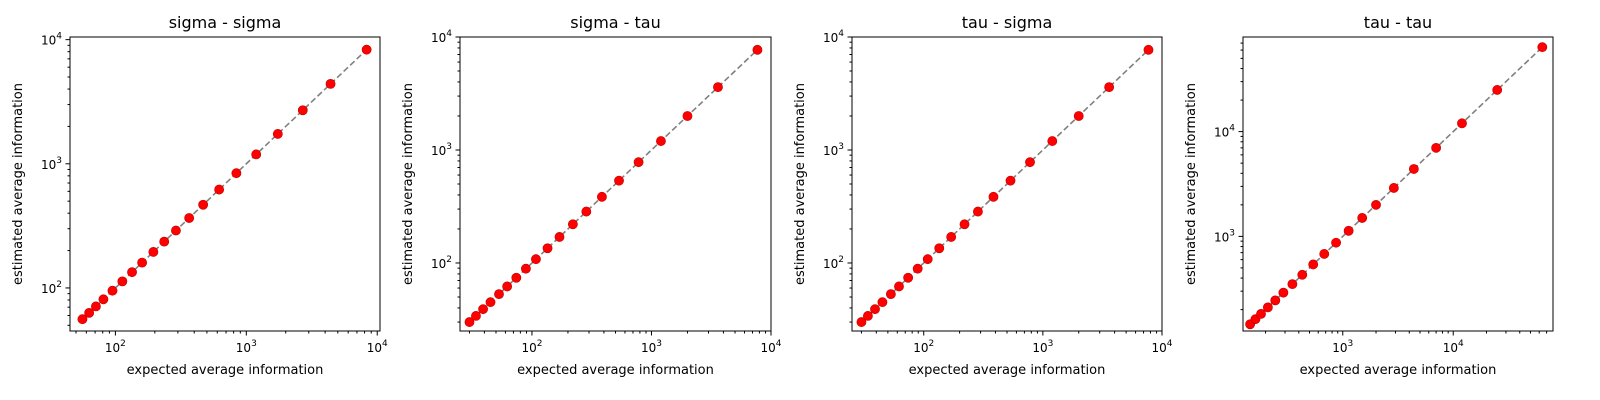  What do you see at coordinates (225, 22) in the screenshot?
I see `chart-title: sigma - sigma` at bounding box center [225, 22].